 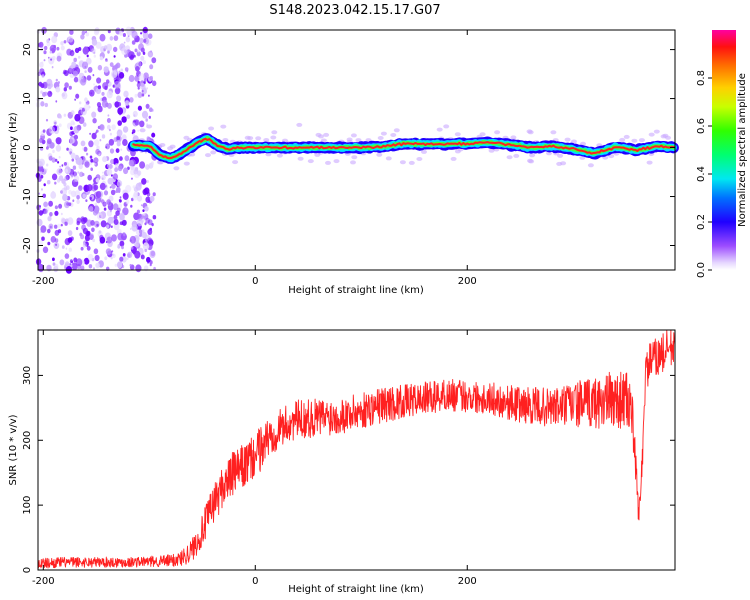 What do you see at coordinates (356, 290) in the screenshot?
I see `spectrogram-x-axis-label: Height of straight line (km)` at bounding box center [356, 290].